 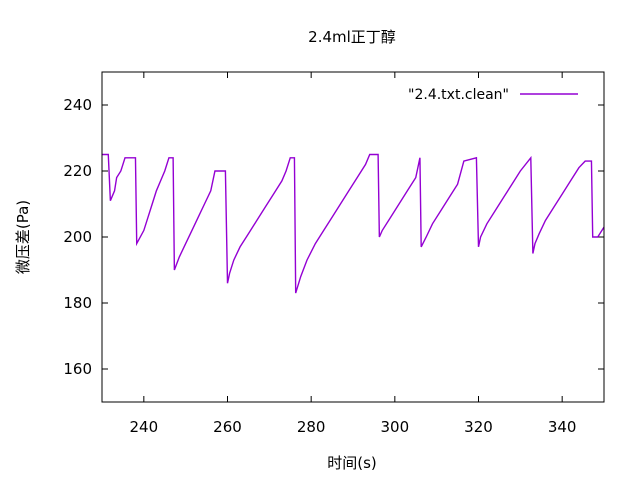 What do you see at coordinates (352, 37) in the screenshot?
I see `chart-title: 2.4ml正丁醇` at bounding box center [352, 37].